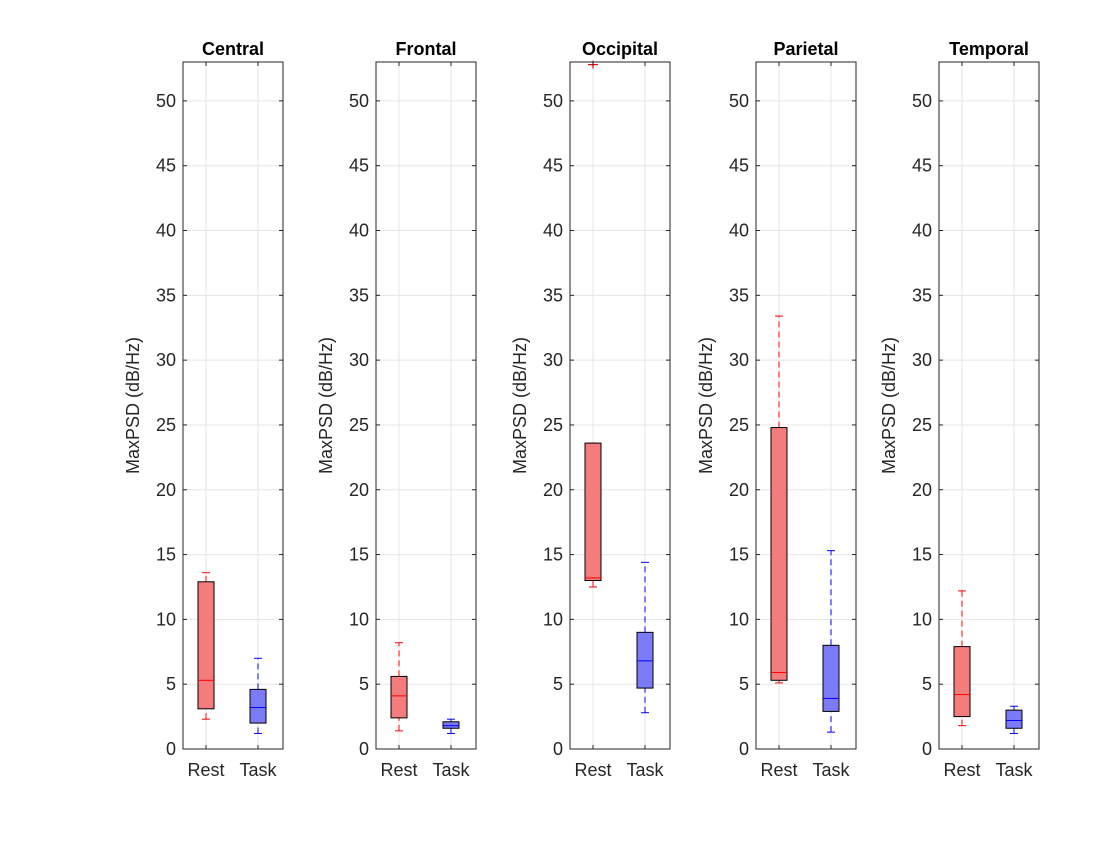  Describe the element at coordinates (426, 49) in the screenshot. I see `panel-title: Frontal` at that location.